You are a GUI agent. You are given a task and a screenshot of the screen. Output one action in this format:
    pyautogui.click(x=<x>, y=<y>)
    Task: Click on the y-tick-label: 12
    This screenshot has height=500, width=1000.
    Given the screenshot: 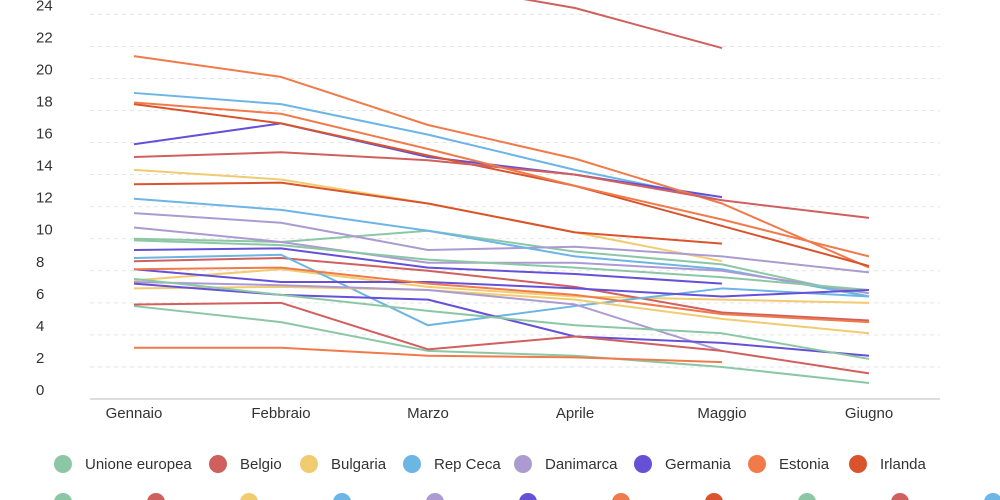 What is the action you would take?
    pyautogui.click(x=44, y=198)
    